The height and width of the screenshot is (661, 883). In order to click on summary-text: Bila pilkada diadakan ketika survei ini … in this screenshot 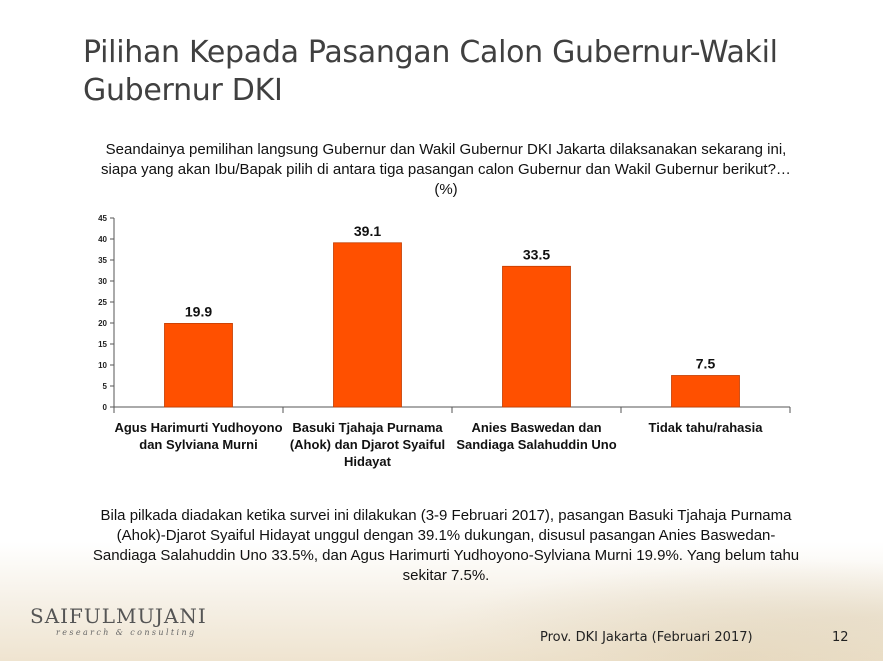, I will do `click(446, 545)`.